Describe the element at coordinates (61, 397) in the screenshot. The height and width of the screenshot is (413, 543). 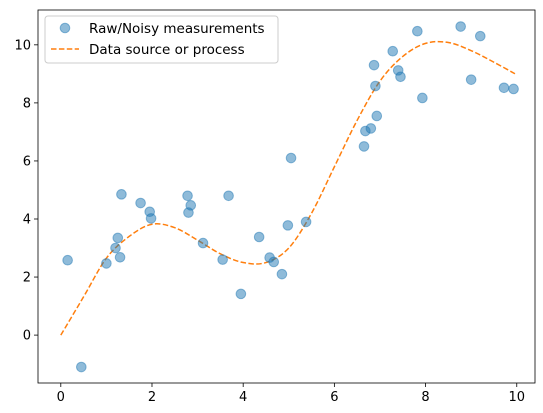
I see `x-tick-label: 0` at that location.